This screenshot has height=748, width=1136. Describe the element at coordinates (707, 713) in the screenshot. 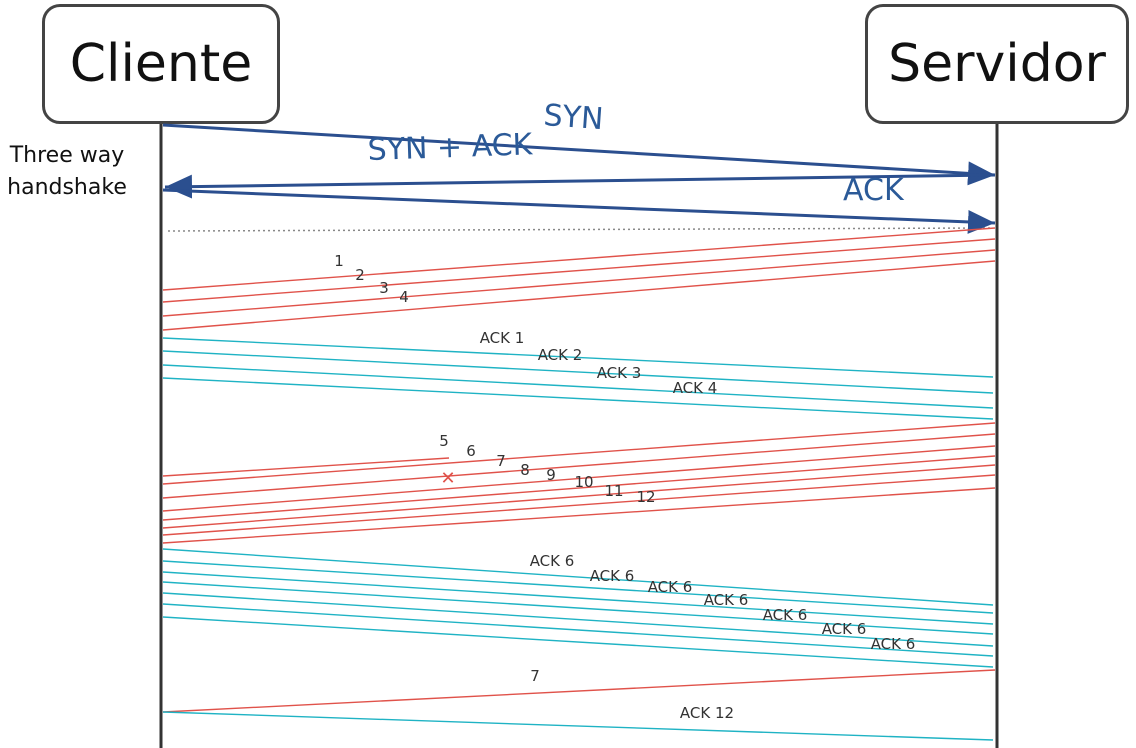

I see `ack-segment-label: ACK 12` at that location.